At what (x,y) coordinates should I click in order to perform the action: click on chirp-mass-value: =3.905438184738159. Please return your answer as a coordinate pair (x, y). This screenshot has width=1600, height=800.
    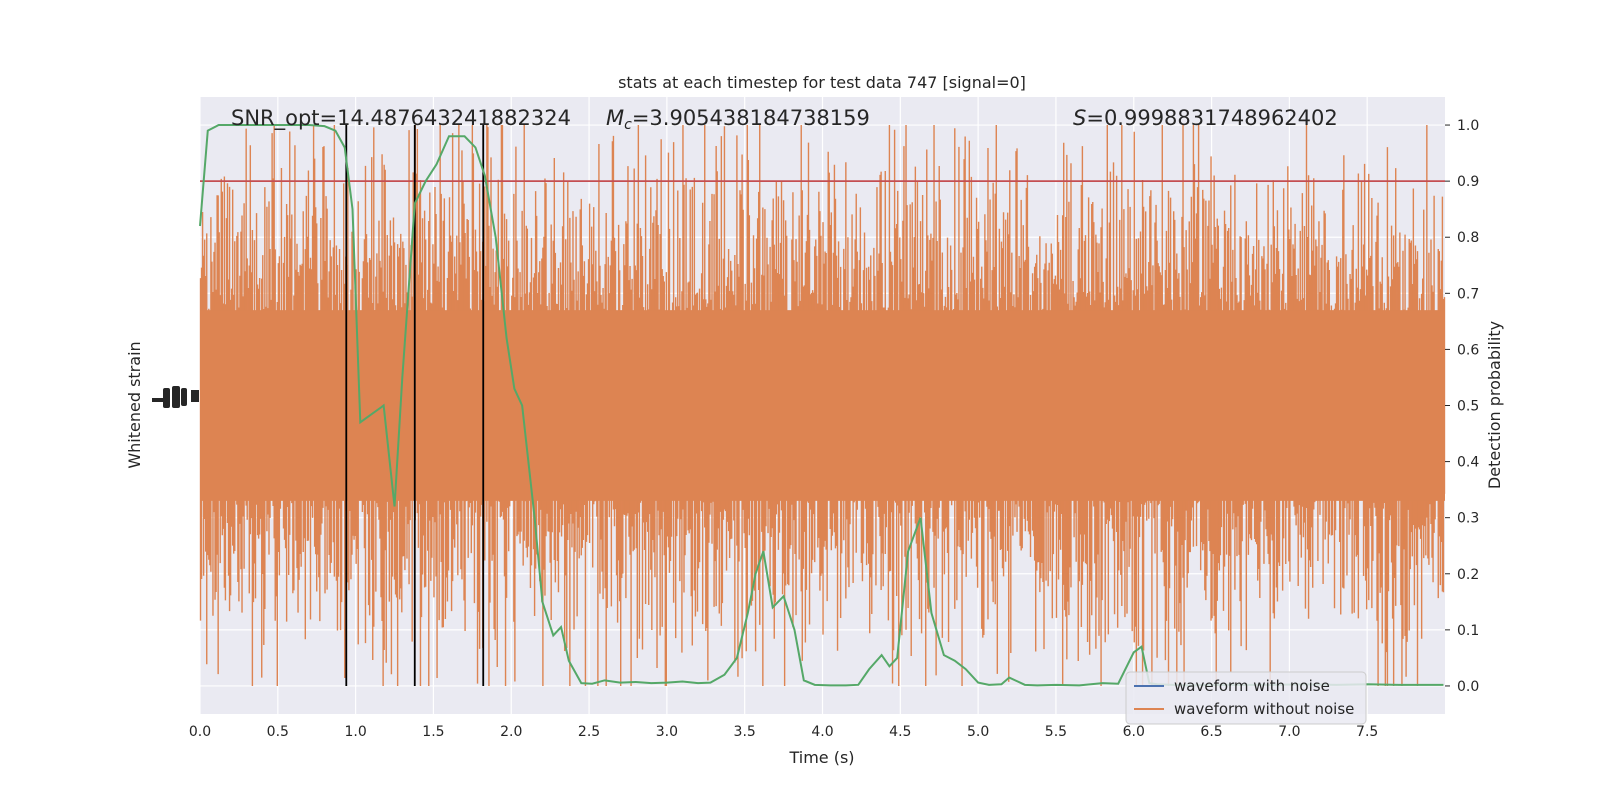
    Looking at the image, I should click on (751, 118).